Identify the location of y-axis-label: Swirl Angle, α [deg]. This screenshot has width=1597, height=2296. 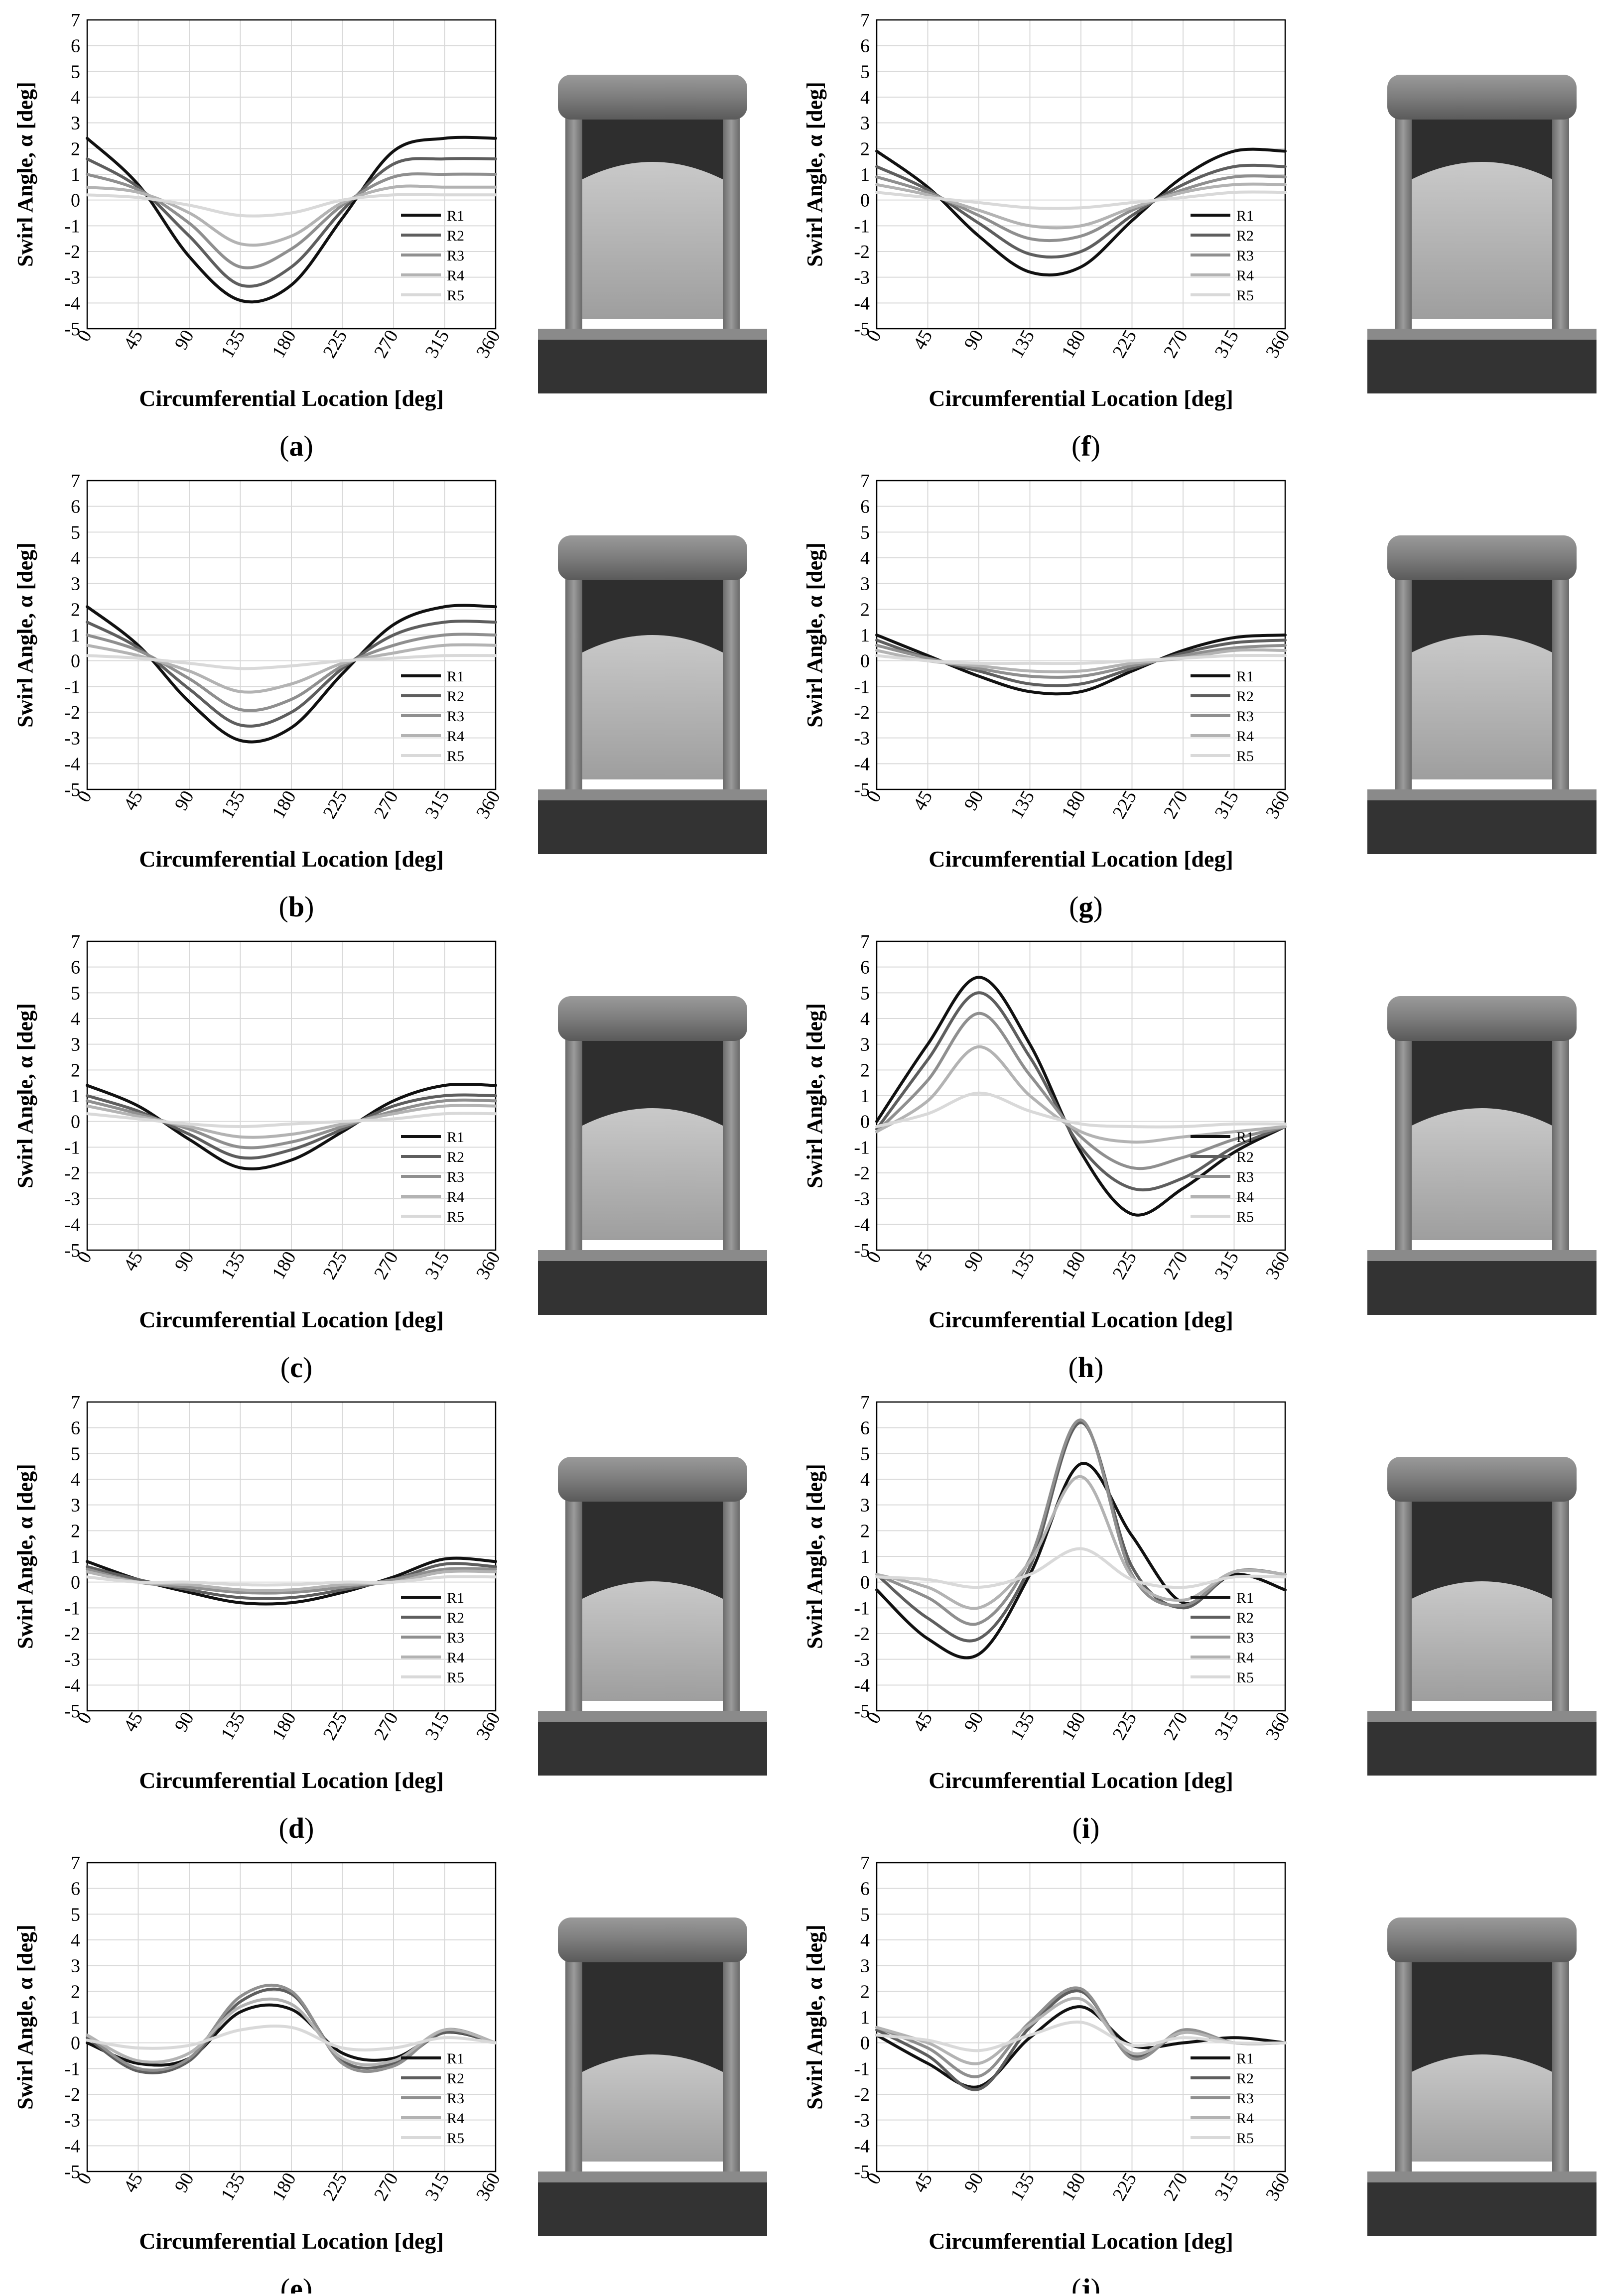
(814, 635).